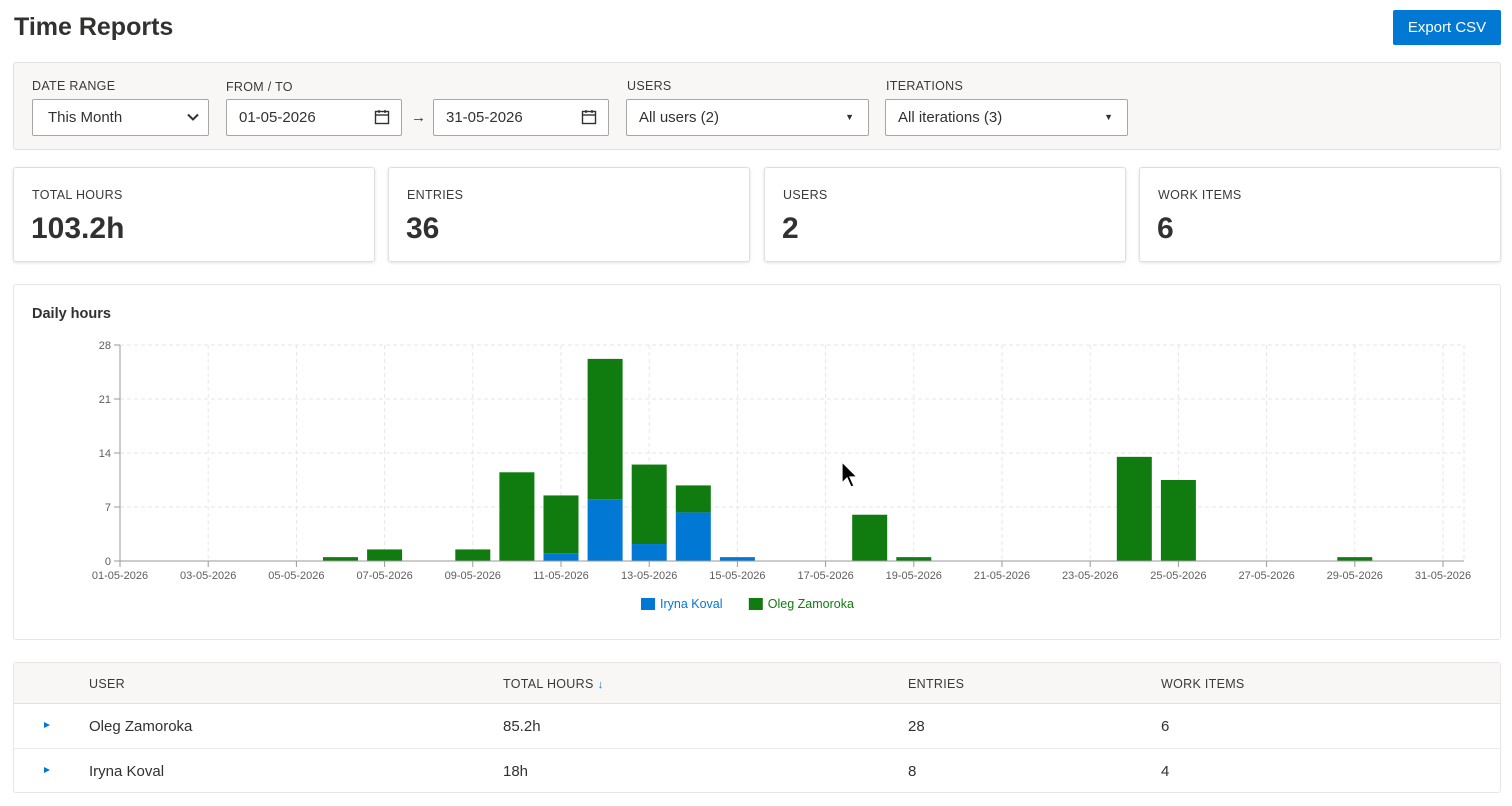 The image size is (1512, 806). Describe the element at coordinates (384, 576) in the screenshot. I see `x-tick-label: 07-05-2026` at that location.